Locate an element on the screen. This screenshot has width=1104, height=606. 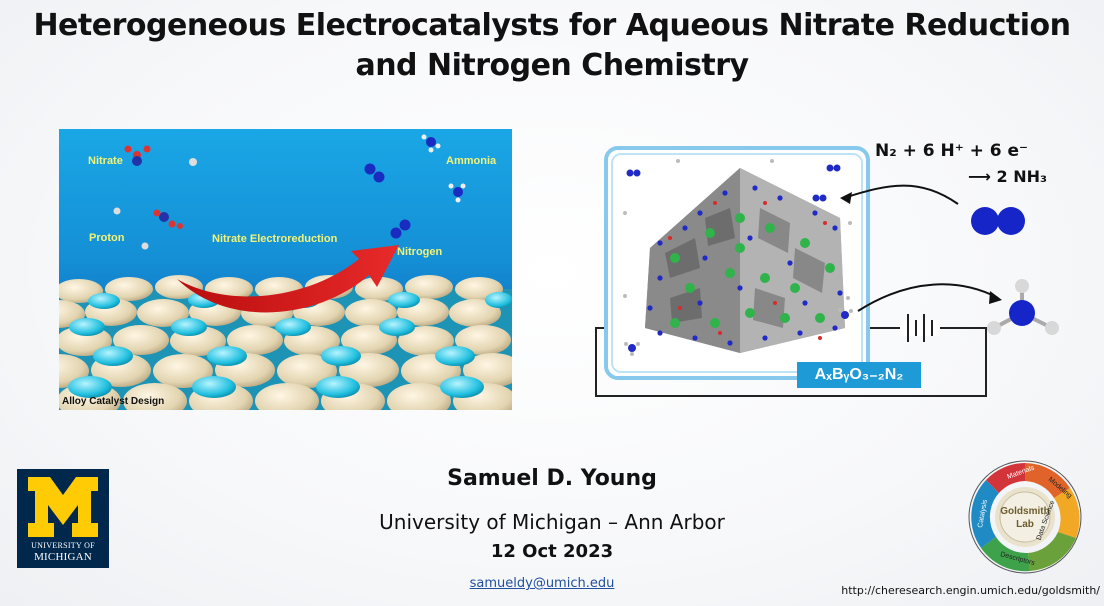
university-of-michigan-logo: UNIVERSITY OF MICHIGAN is located at coordinates (63, 518).